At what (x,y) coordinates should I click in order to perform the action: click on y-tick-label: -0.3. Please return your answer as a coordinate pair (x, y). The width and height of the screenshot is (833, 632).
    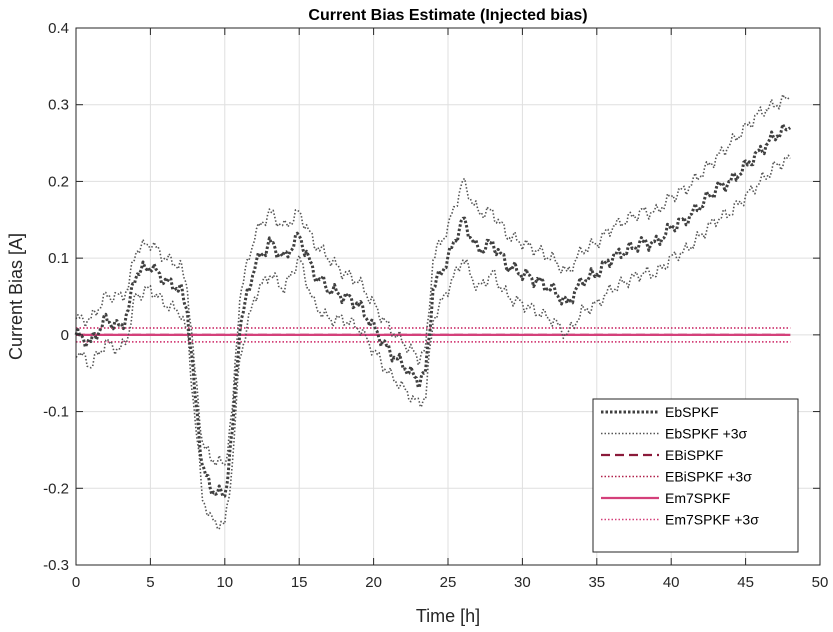
    Looking at the image, I should click on (56, 565).